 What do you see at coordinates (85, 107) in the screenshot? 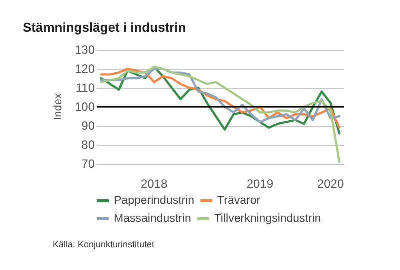
I see `y-tick-label: 100` at bounding box center [85, 107].